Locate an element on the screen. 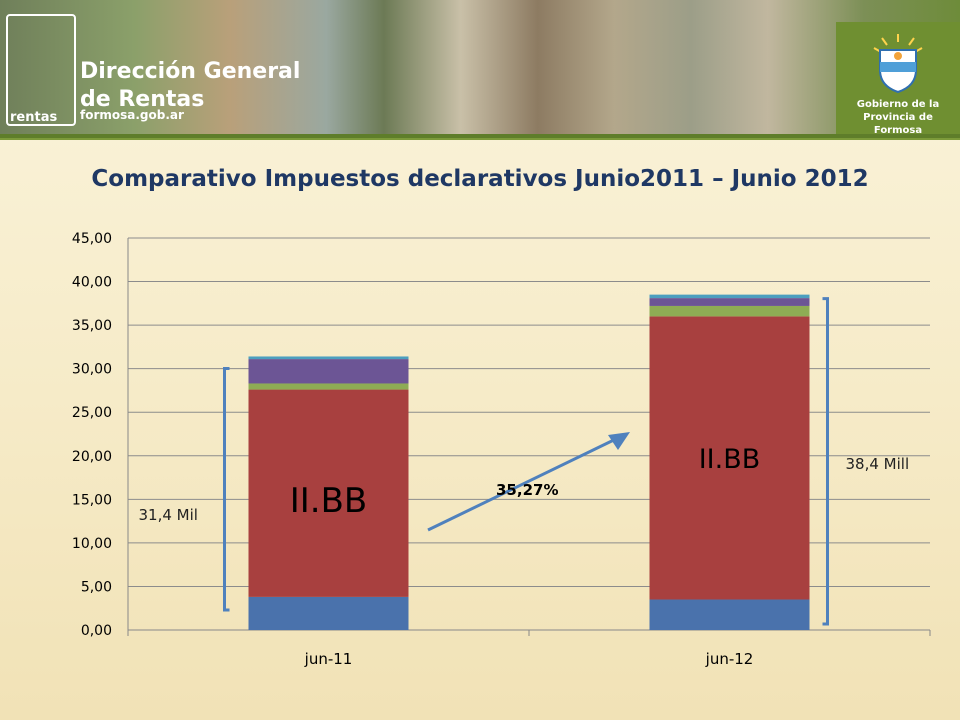  y-tick-label: 10,00 is located at coordinates (92, 544).